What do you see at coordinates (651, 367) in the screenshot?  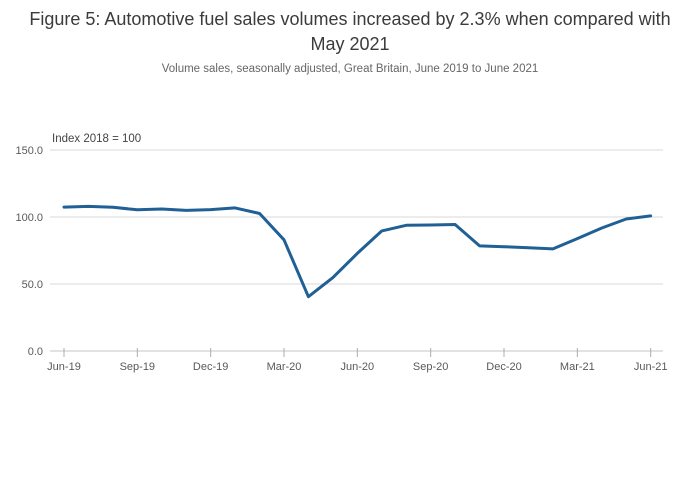 I see `x-tick-label: Jun-21` at bounding box center [651, 367].